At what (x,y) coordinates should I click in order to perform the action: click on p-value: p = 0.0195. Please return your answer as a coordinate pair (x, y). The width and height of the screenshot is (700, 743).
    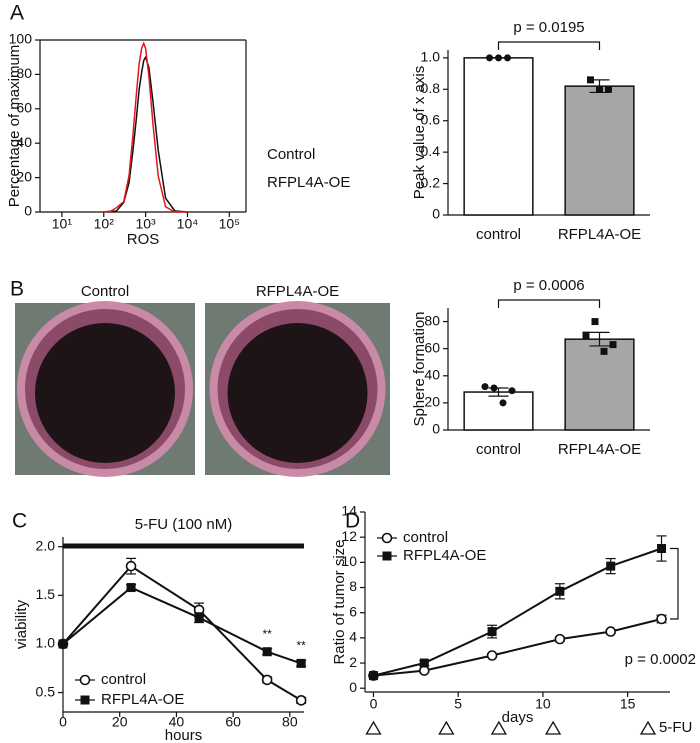
    Looking at the image, I should click on (548, 27).